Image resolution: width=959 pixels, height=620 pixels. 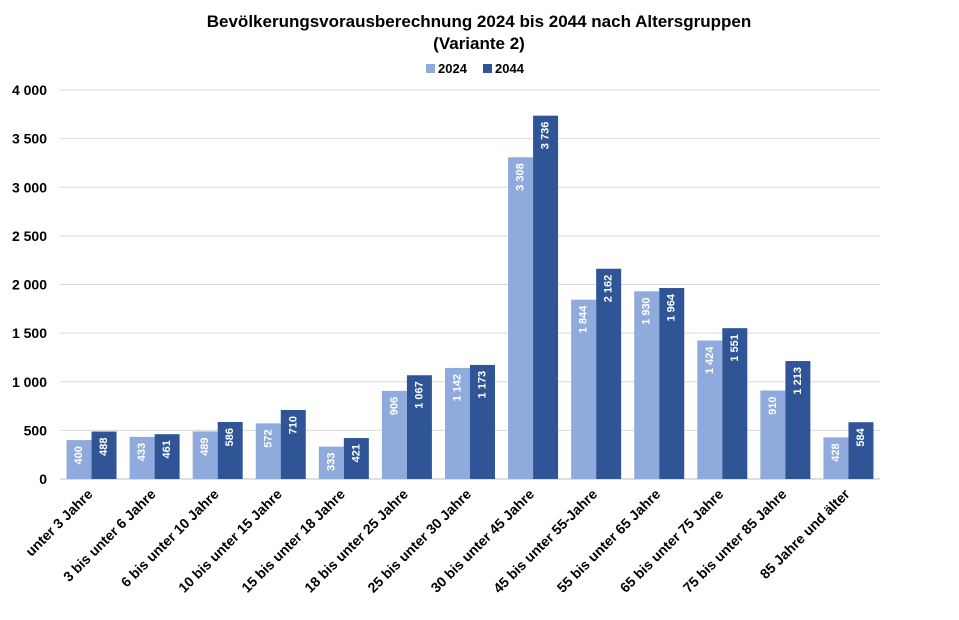 I want to click on data-label-2044-11: 1 213, so click(x=798, y=381).